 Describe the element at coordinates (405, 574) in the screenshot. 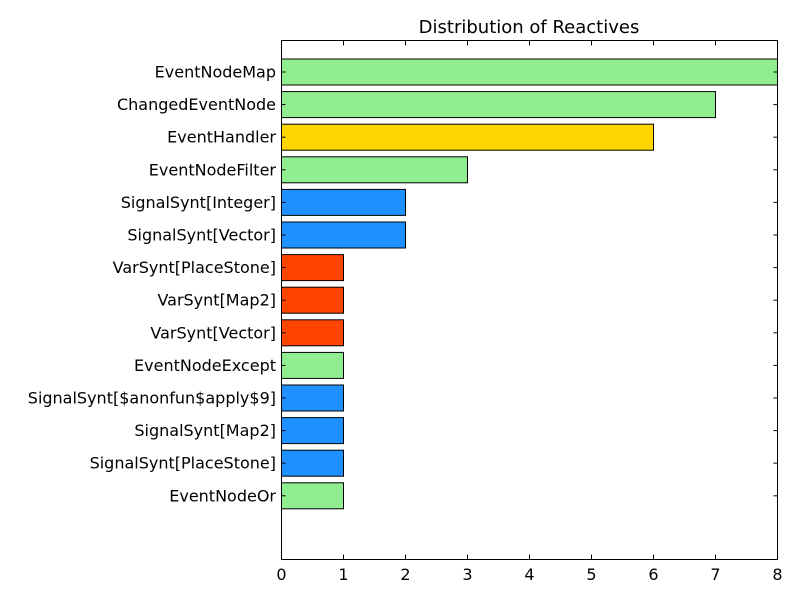

I see `x-tick-label-2: 2` at that location.